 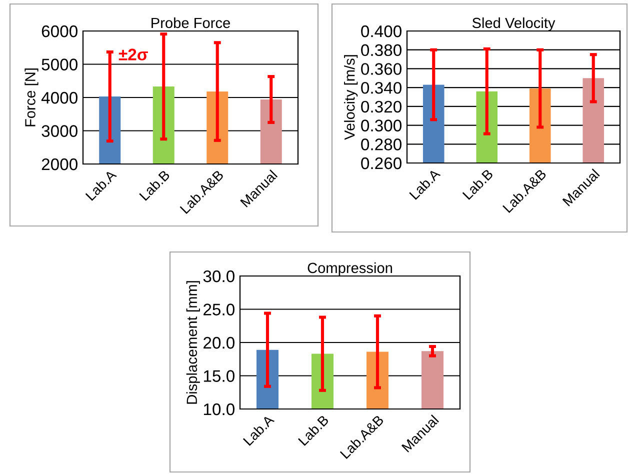 I want to click on y-tick-label: 4000, so click(x=59, y=98).